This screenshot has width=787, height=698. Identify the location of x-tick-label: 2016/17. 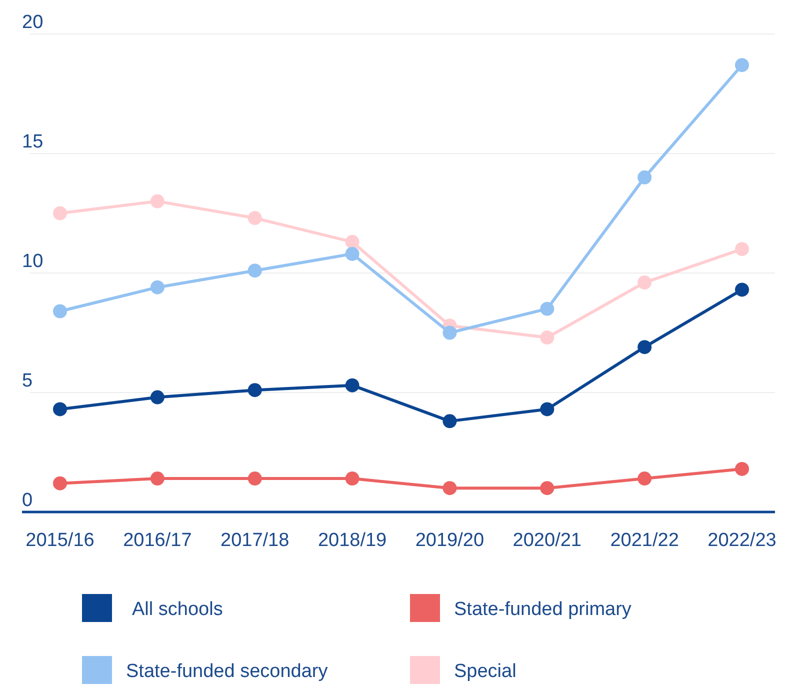
(157, 540).